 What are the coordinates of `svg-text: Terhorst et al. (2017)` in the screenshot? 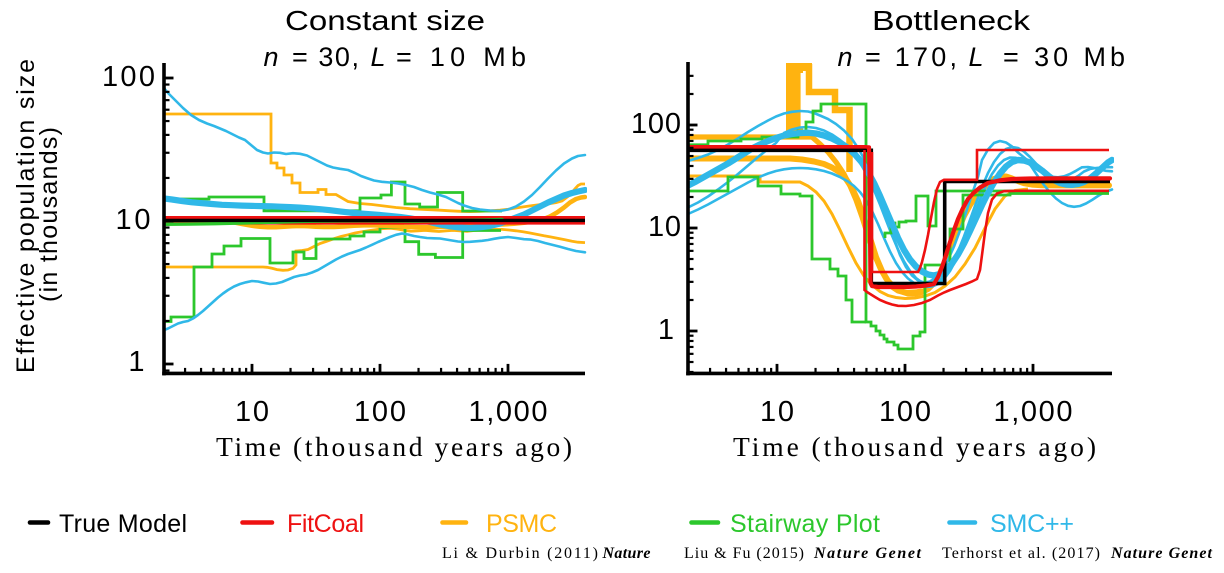 It's located at (1021, 553).